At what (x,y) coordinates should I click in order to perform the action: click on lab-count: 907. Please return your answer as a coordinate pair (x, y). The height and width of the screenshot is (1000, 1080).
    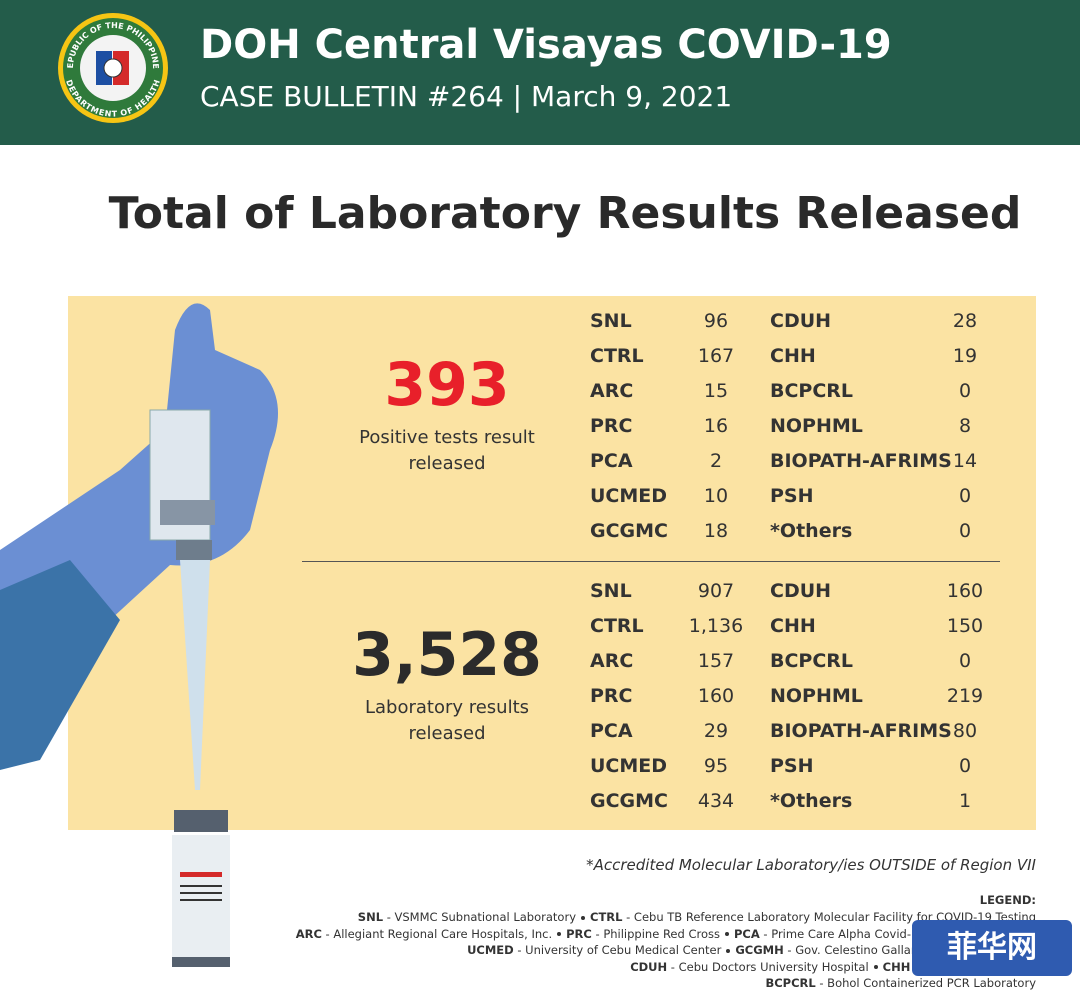
    Looking at the image, I should click on (716, 591).